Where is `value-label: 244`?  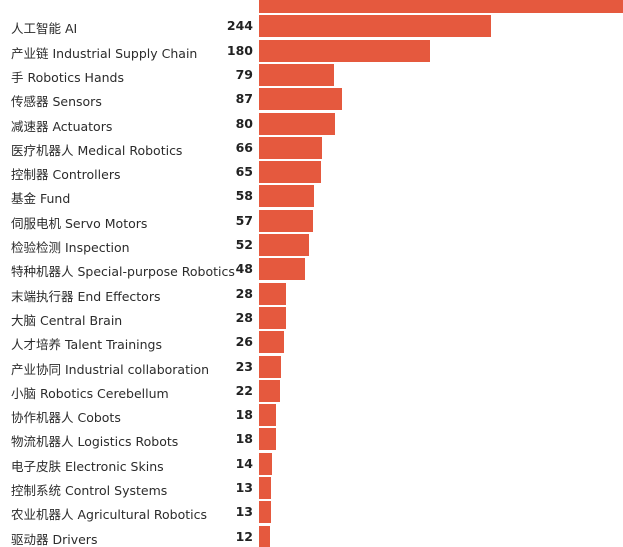
value-label: 244 is located at coordinates (239, 26).